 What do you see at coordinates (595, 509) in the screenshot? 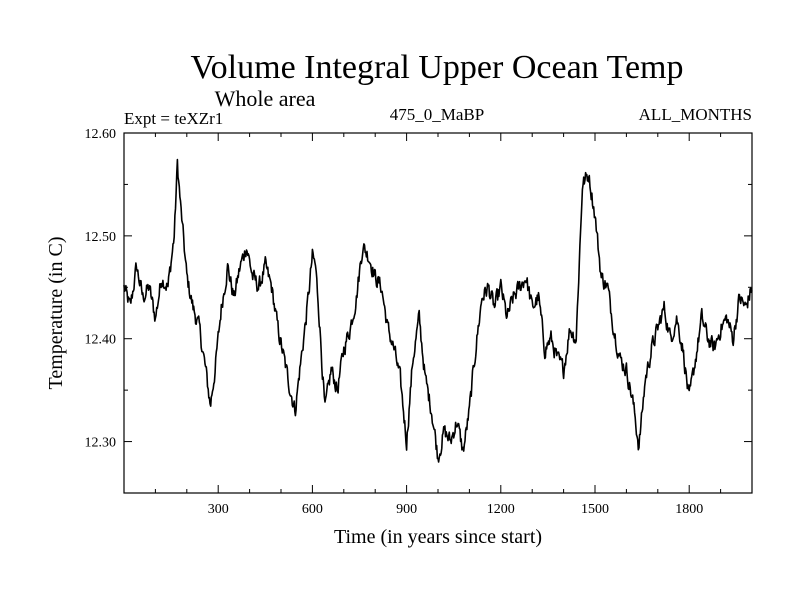
I see `x-tick-label: 1500` at bounding box center [595, 509].